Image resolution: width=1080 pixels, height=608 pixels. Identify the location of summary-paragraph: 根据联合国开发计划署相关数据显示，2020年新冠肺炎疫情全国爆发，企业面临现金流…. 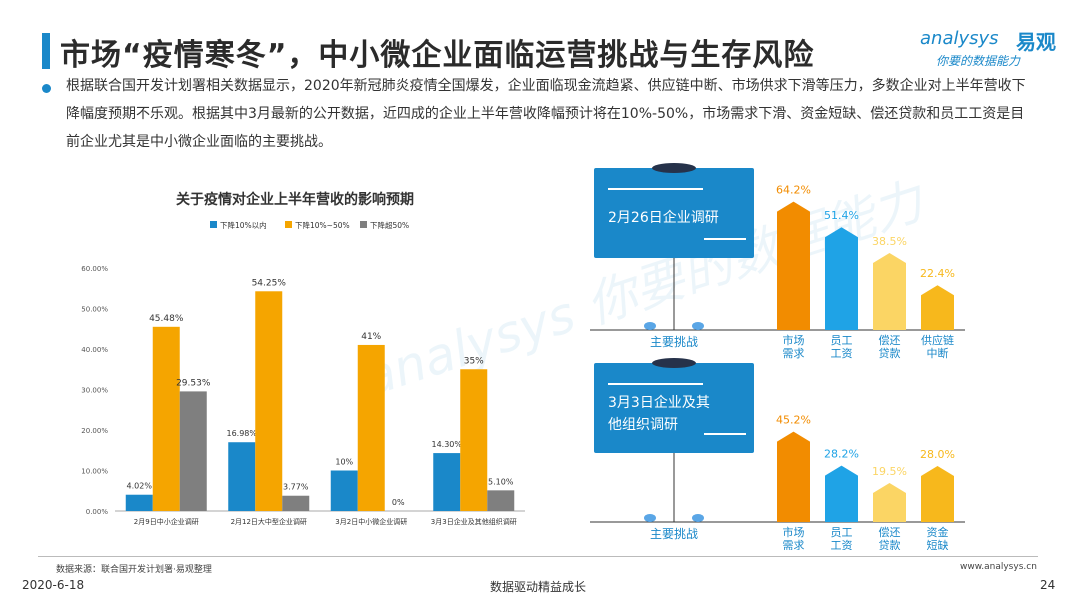
(546, 114).